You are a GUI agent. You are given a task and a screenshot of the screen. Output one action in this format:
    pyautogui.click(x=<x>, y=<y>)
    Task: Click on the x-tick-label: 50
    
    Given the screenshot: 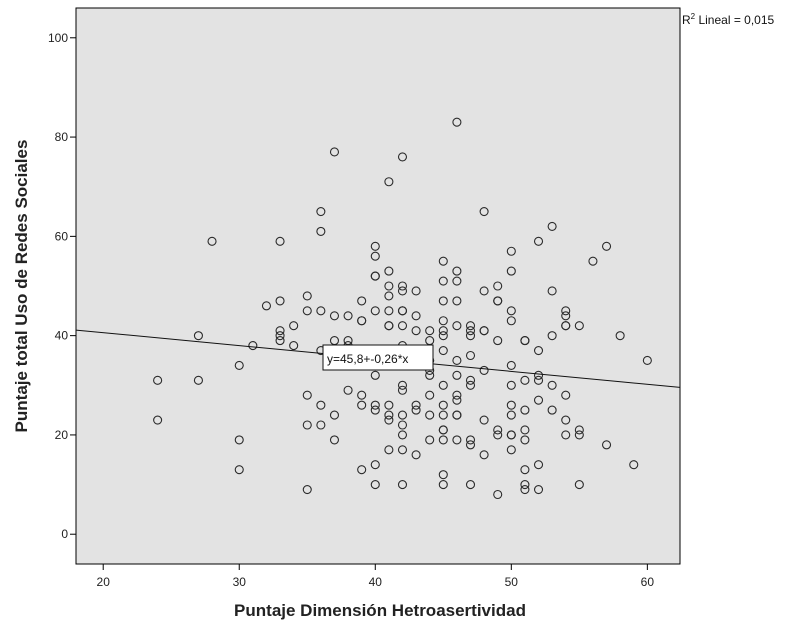 What is the action you would take?
    pyautogui.click(x=512, y=582)
    